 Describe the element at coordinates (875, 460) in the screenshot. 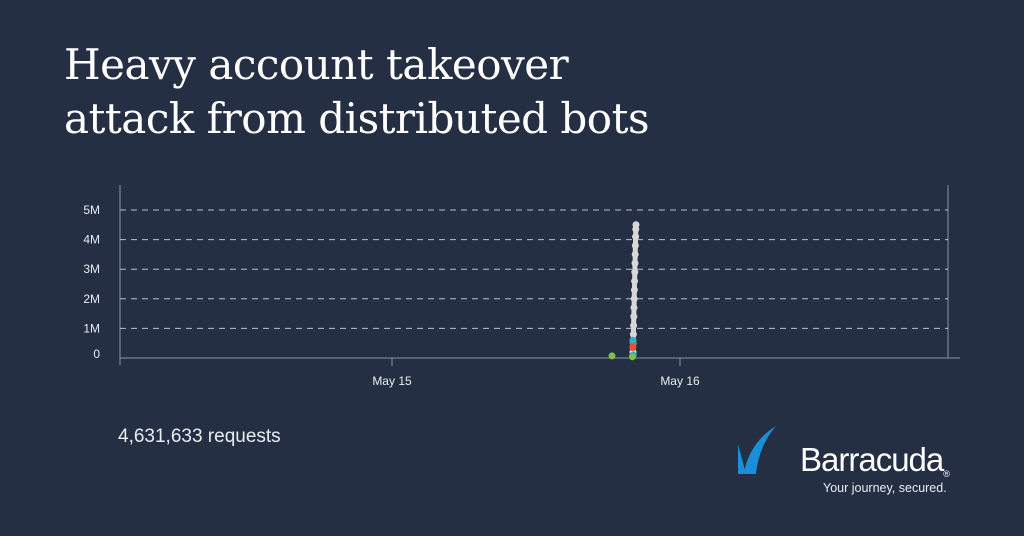

I see `brand-name: Barracuda®` at that location.